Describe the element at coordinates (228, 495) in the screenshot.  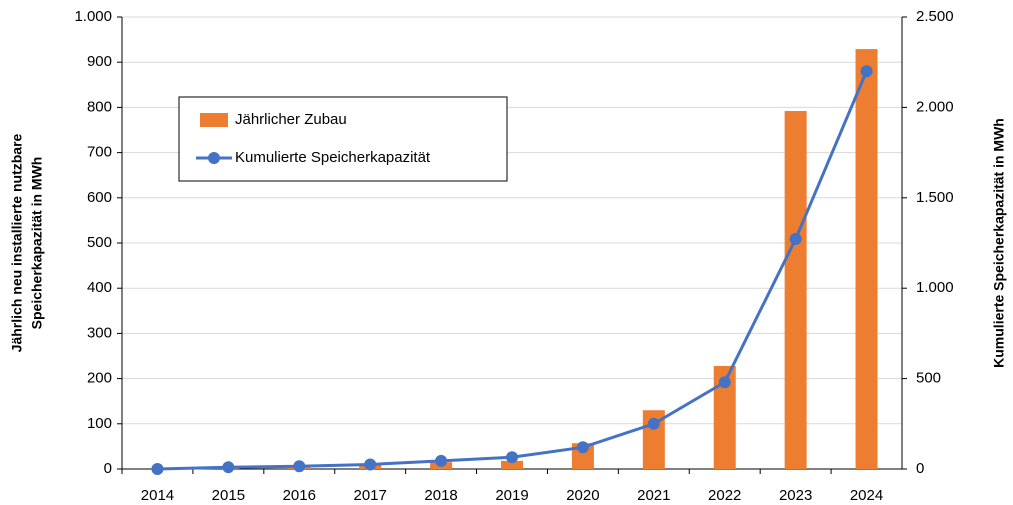
I see `x-tick-label: 2015` at that location.